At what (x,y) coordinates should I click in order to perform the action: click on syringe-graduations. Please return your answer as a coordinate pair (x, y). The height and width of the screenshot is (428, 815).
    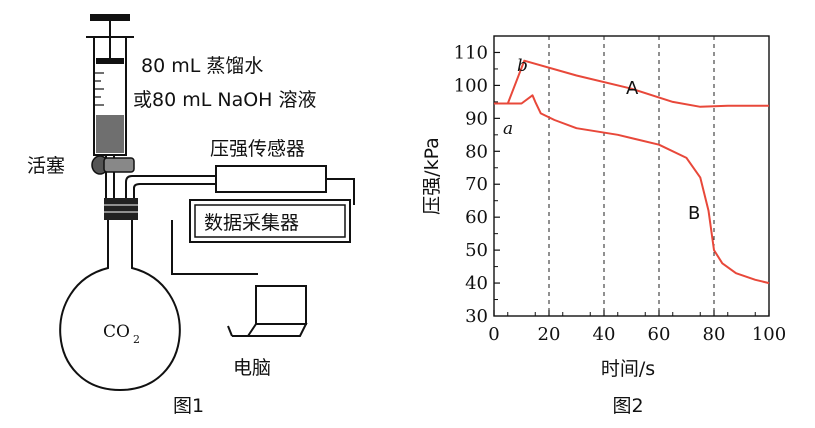
    Looking at the image, I should click on (99, 89).